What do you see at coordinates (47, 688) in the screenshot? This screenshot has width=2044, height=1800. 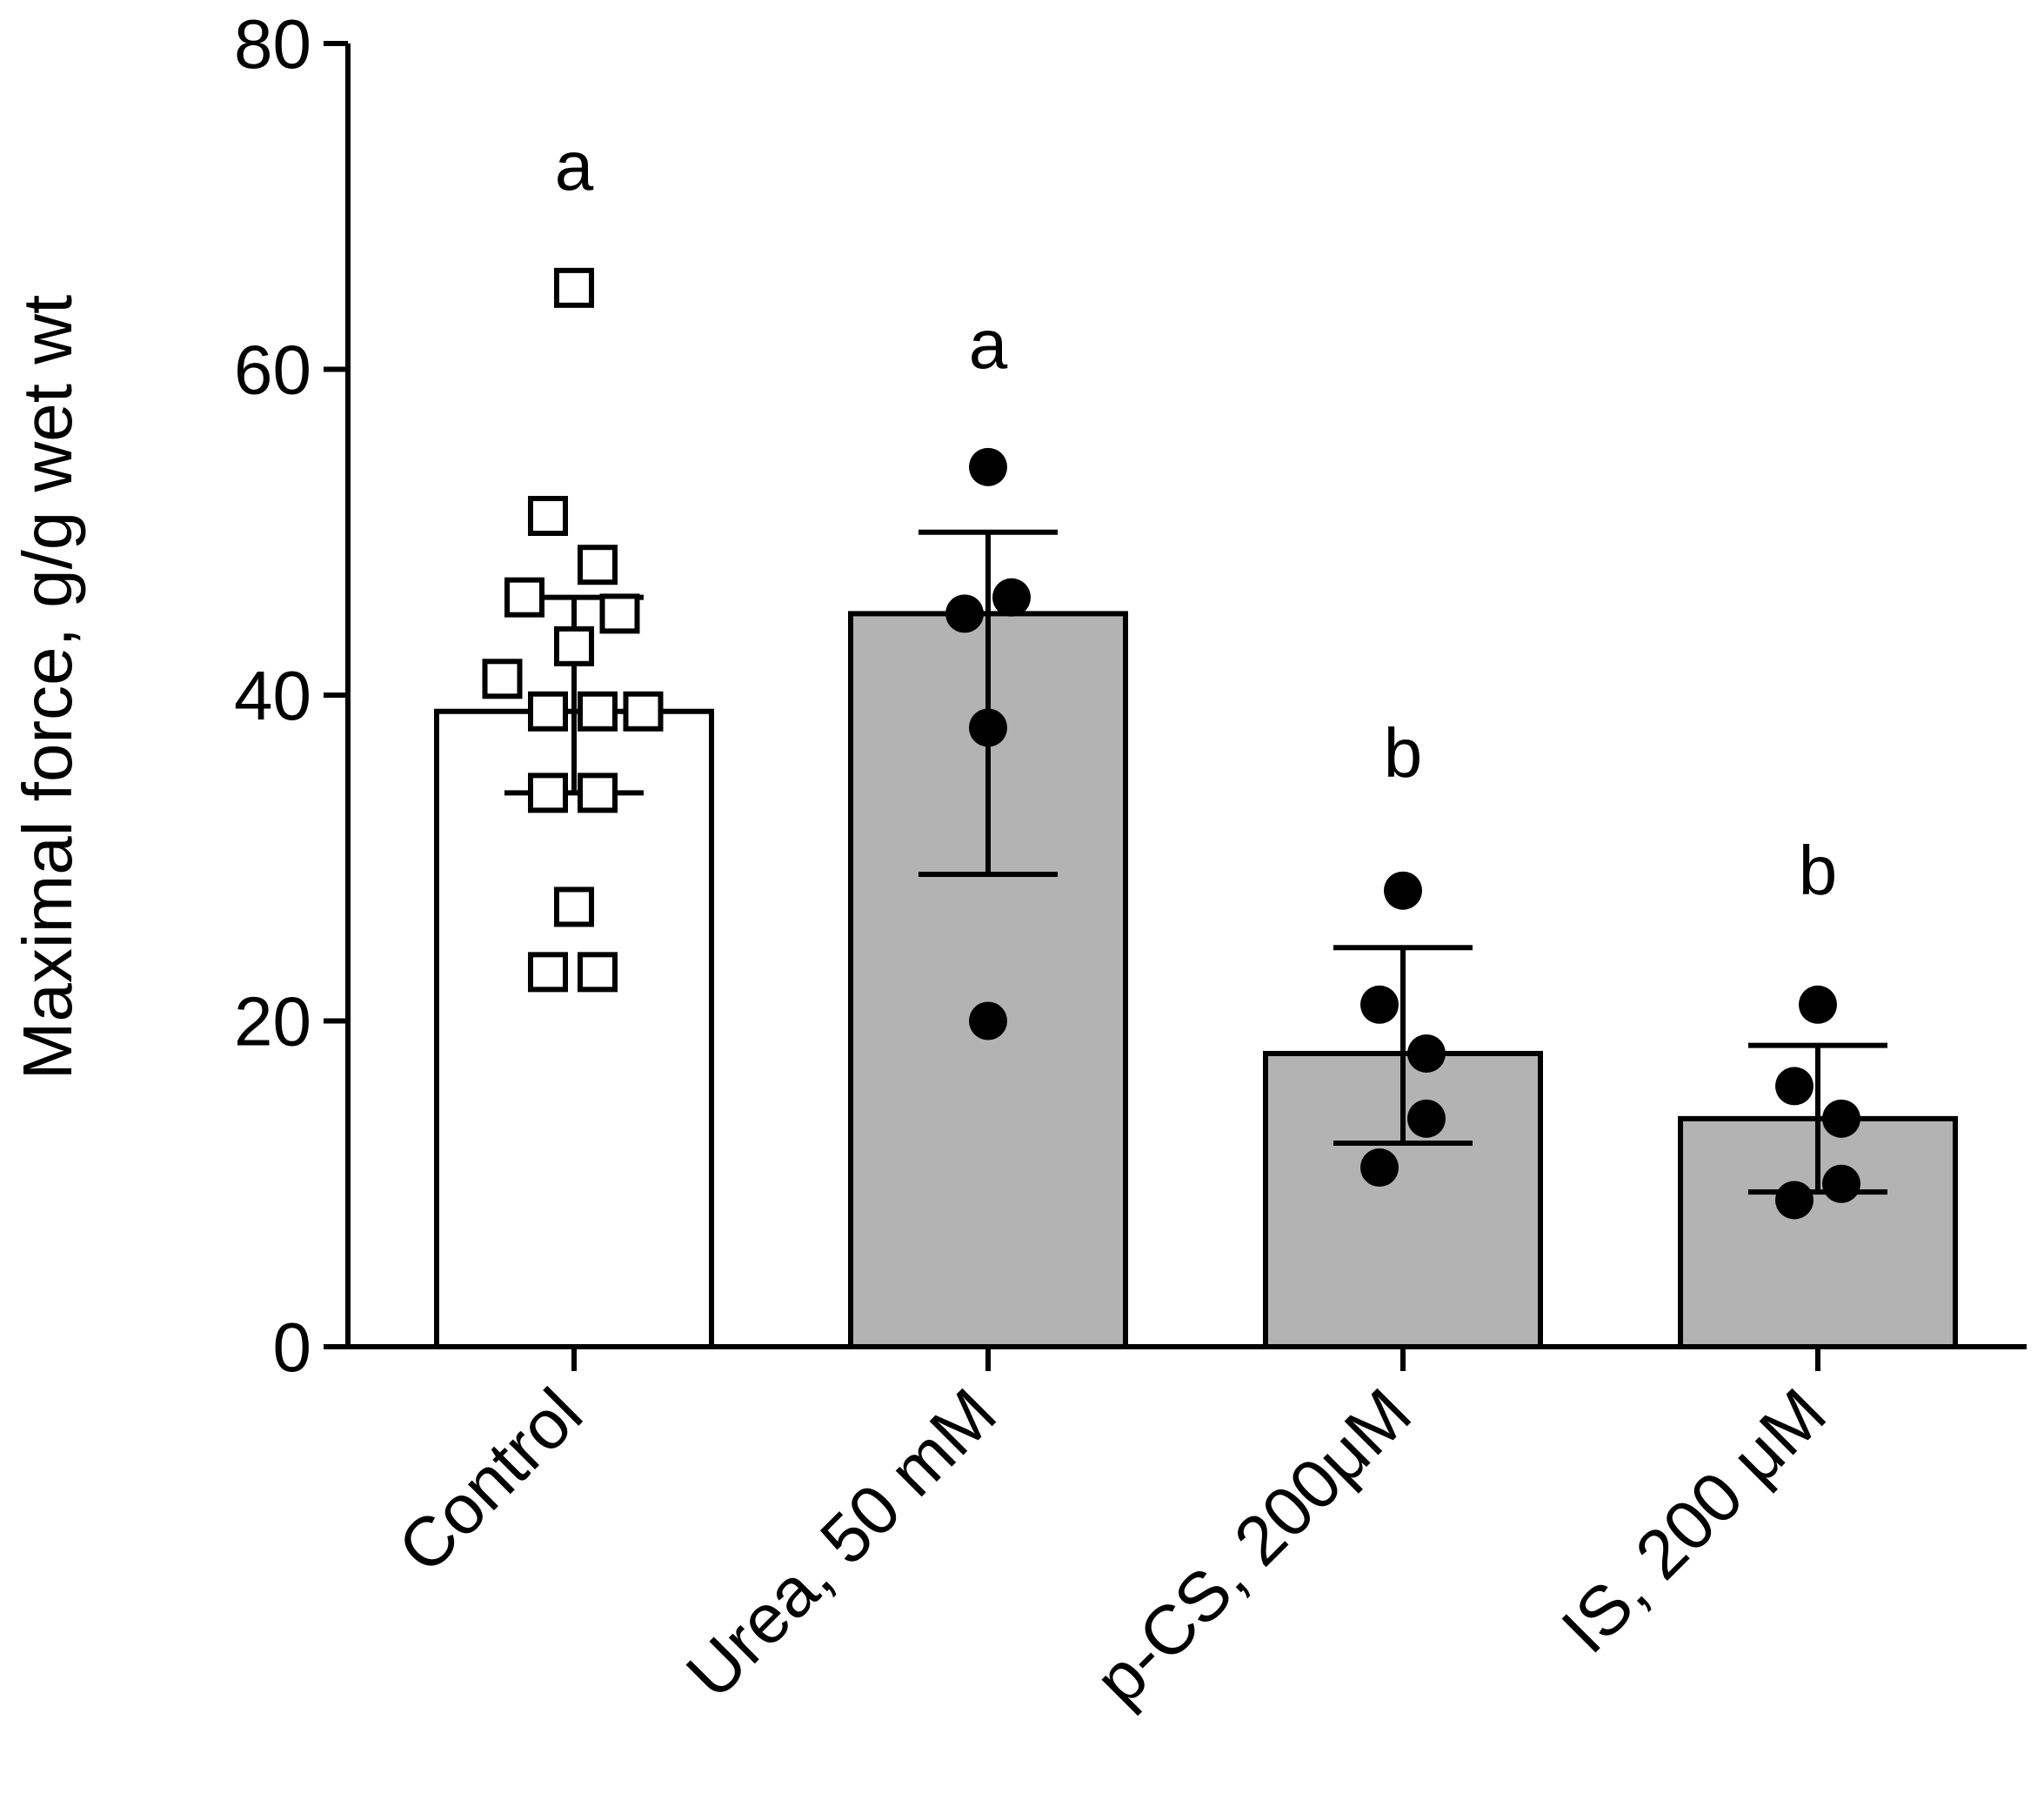 I see `y-axis-label: Maximal force, g/g wet wt` at bounding box center [47, 688].